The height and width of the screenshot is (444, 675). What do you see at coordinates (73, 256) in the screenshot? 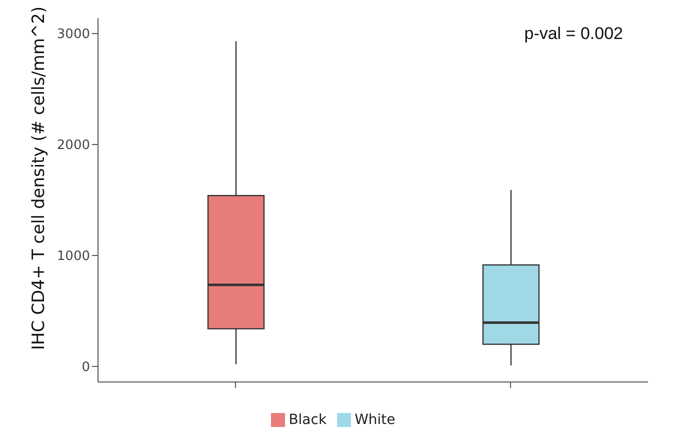
I see `y-tick-label: 1000` at bounding box center [73, 256].